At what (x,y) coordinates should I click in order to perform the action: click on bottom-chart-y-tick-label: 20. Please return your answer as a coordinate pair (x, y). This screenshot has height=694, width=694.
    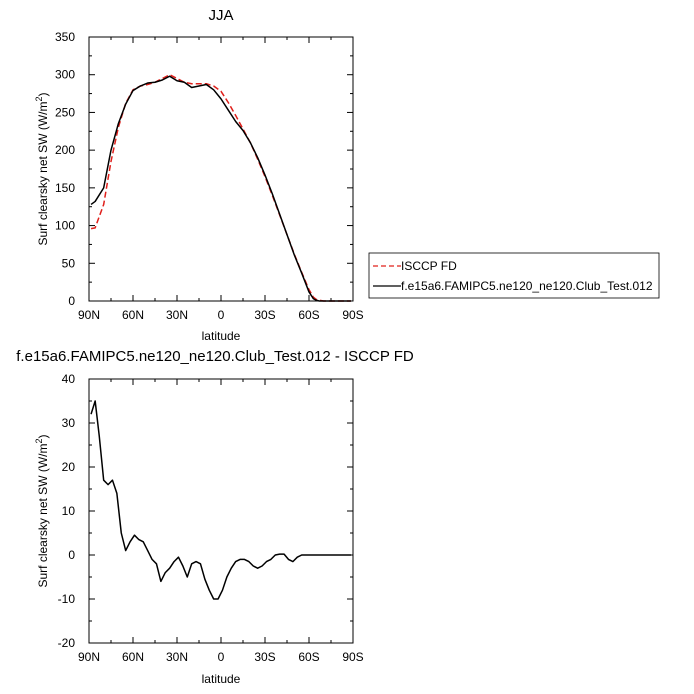
    Looking at the image, I should click on (69, 467).